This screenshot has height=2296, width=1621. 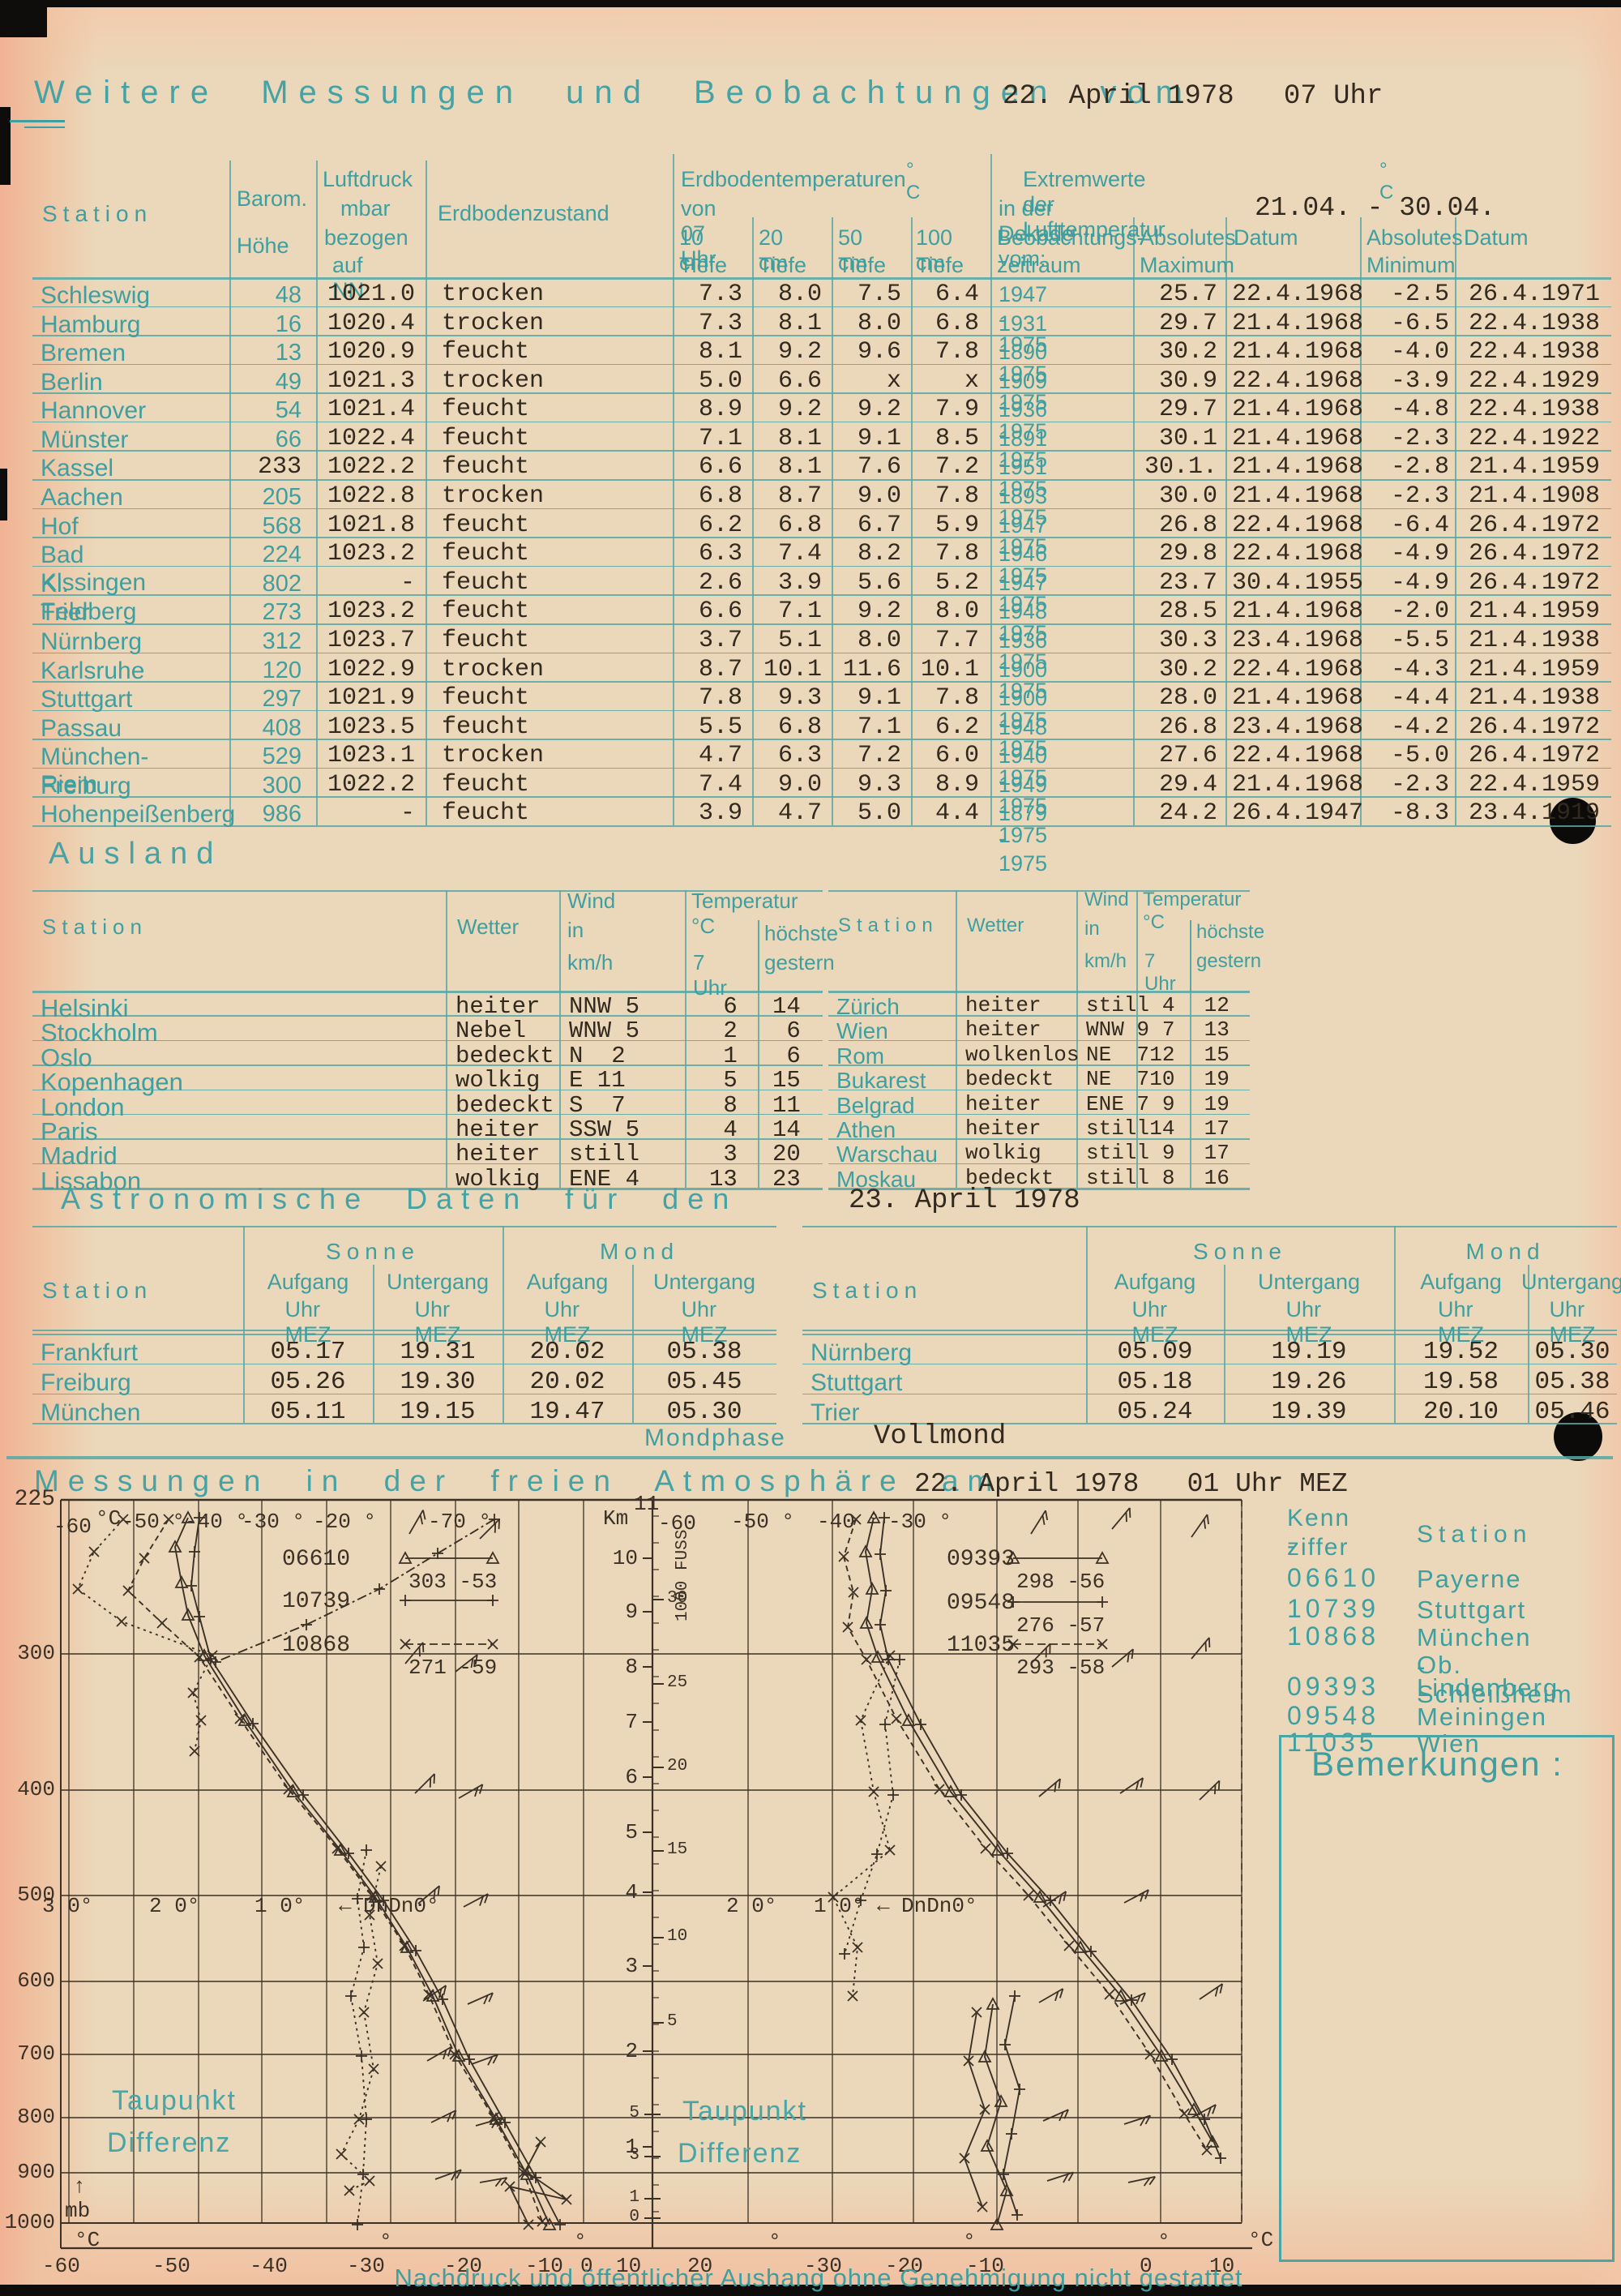 What do you see at coordinates (640, 1252) in the screenshot?
I see `mond-header: Mond` at bounding box center [640, 1252].